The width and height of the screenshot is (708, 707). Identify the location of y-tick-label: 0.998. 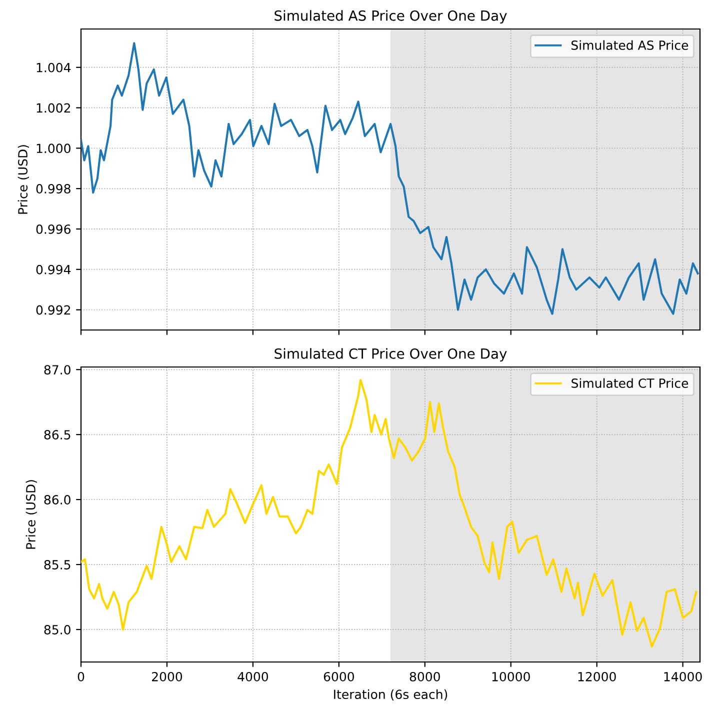
(53, 189).